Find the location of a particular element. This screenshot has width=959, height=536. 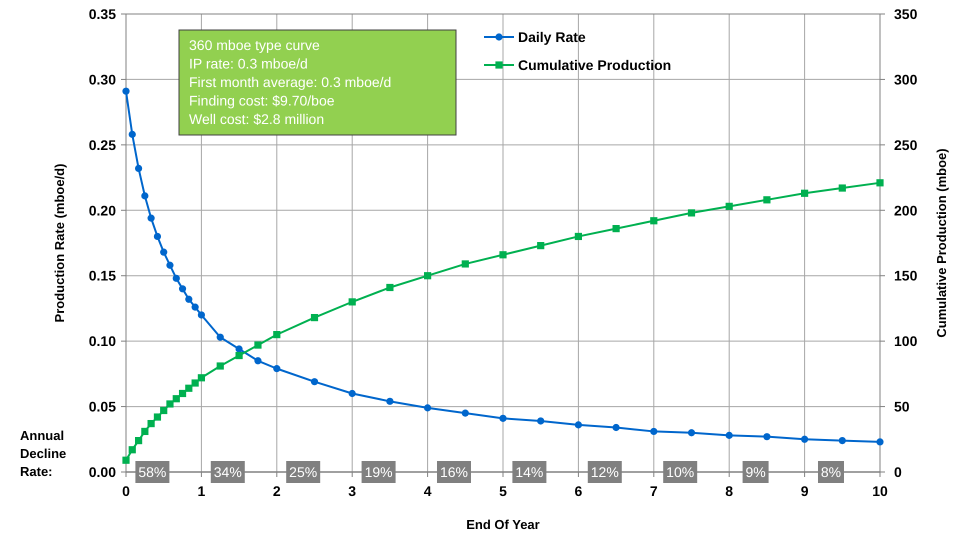

x-tick-label: 5 is located at coordinates (503, 491).